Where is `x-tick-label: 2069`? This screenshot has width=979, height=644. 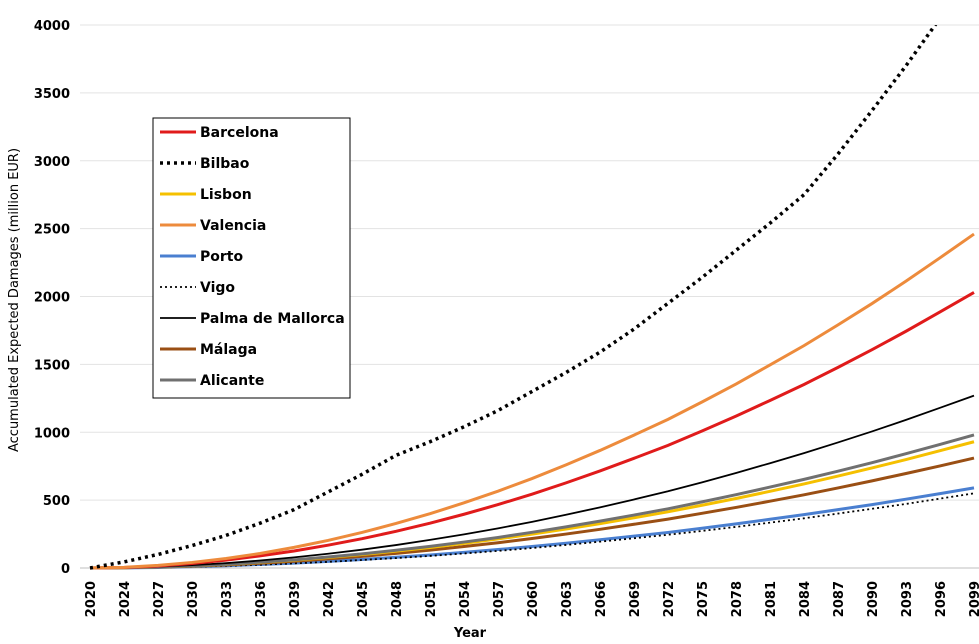 x-tick-label: 2069 is located at coordinates (635, 599).